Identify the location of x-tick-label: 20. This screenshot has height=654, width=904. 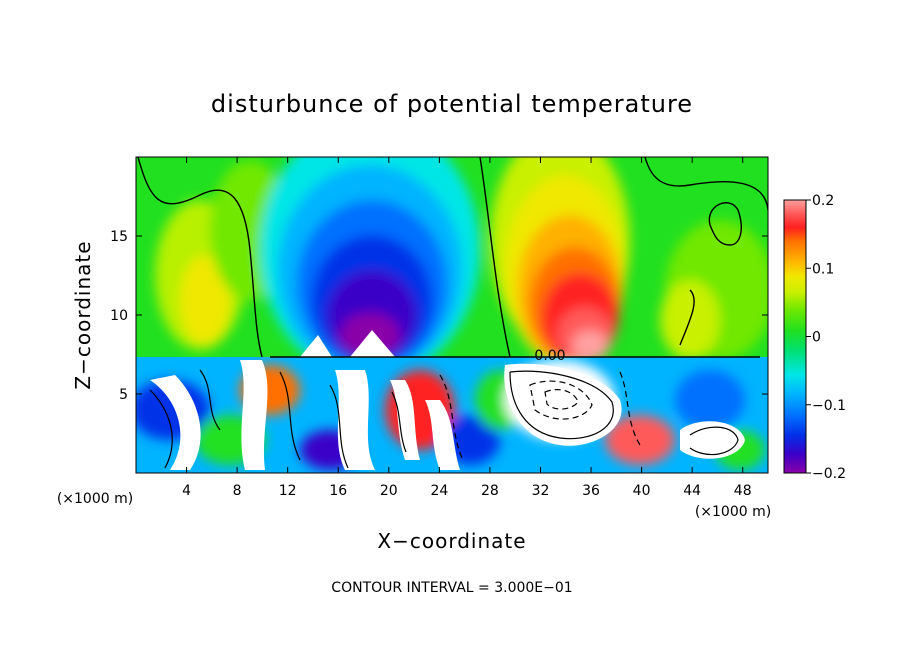
(389, 491).